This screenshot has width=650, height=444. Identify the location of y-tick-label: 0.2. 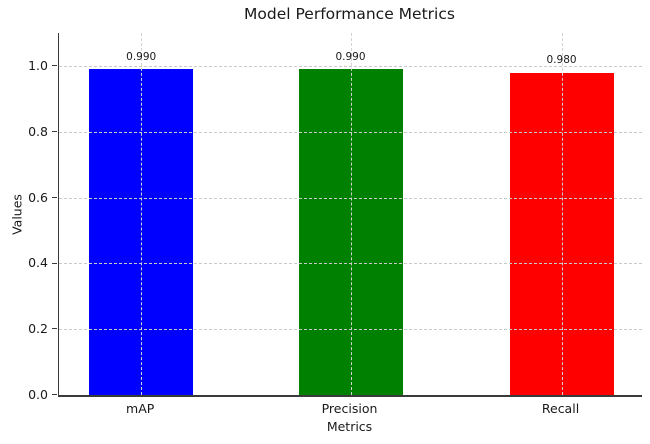
(38, 329).